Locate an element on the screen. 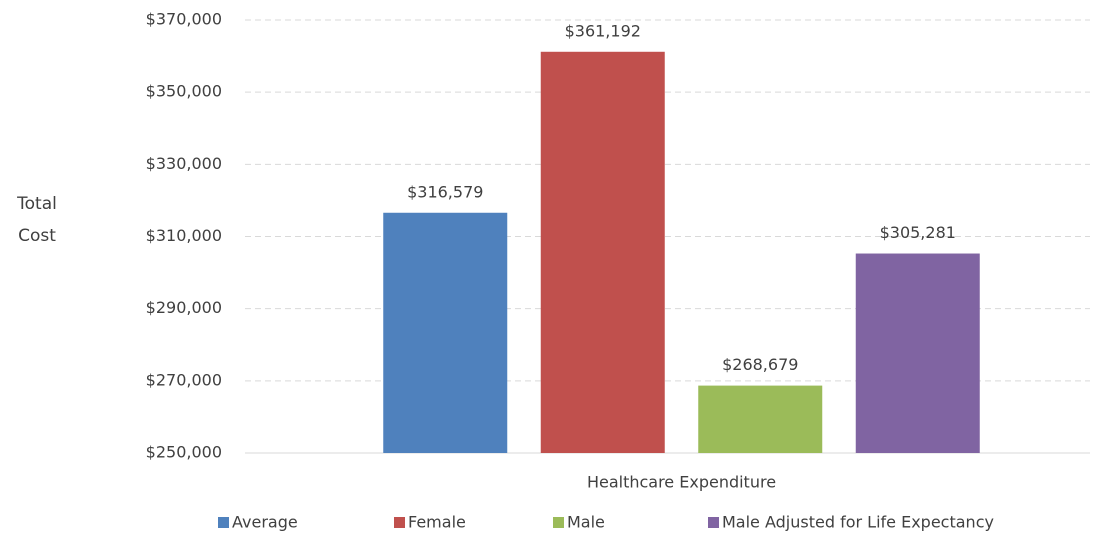 This screenshot has width=1106, height=545. y-tick-label: $310,000 is located at coordinates (184, 235).